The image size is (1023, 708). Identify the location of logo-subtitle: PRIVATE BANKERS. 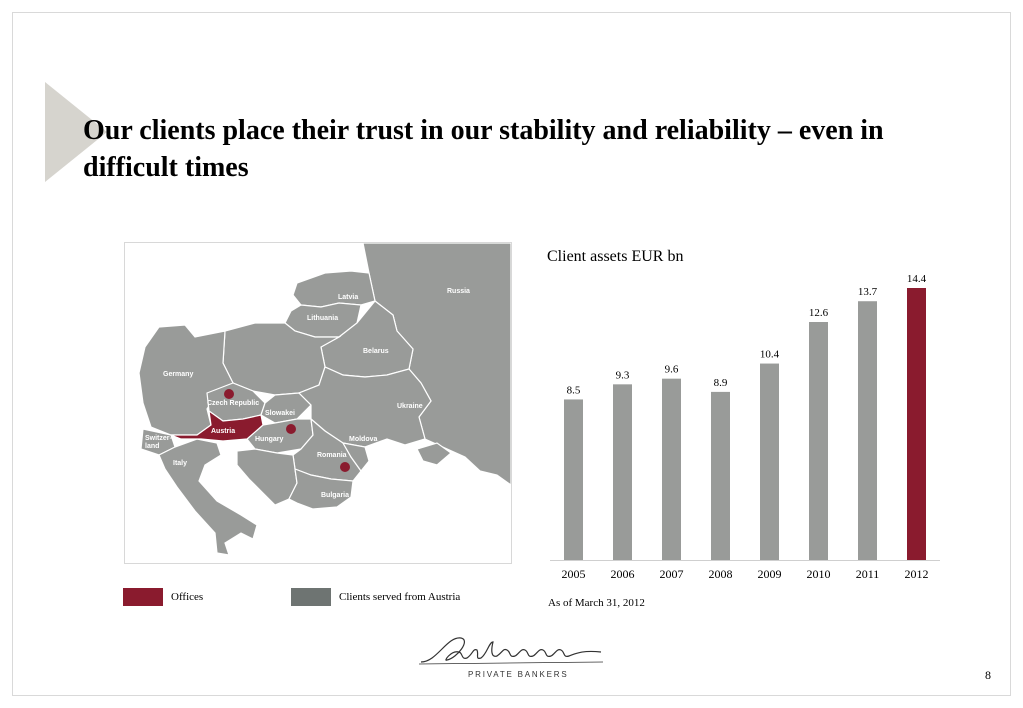
(518, 674).